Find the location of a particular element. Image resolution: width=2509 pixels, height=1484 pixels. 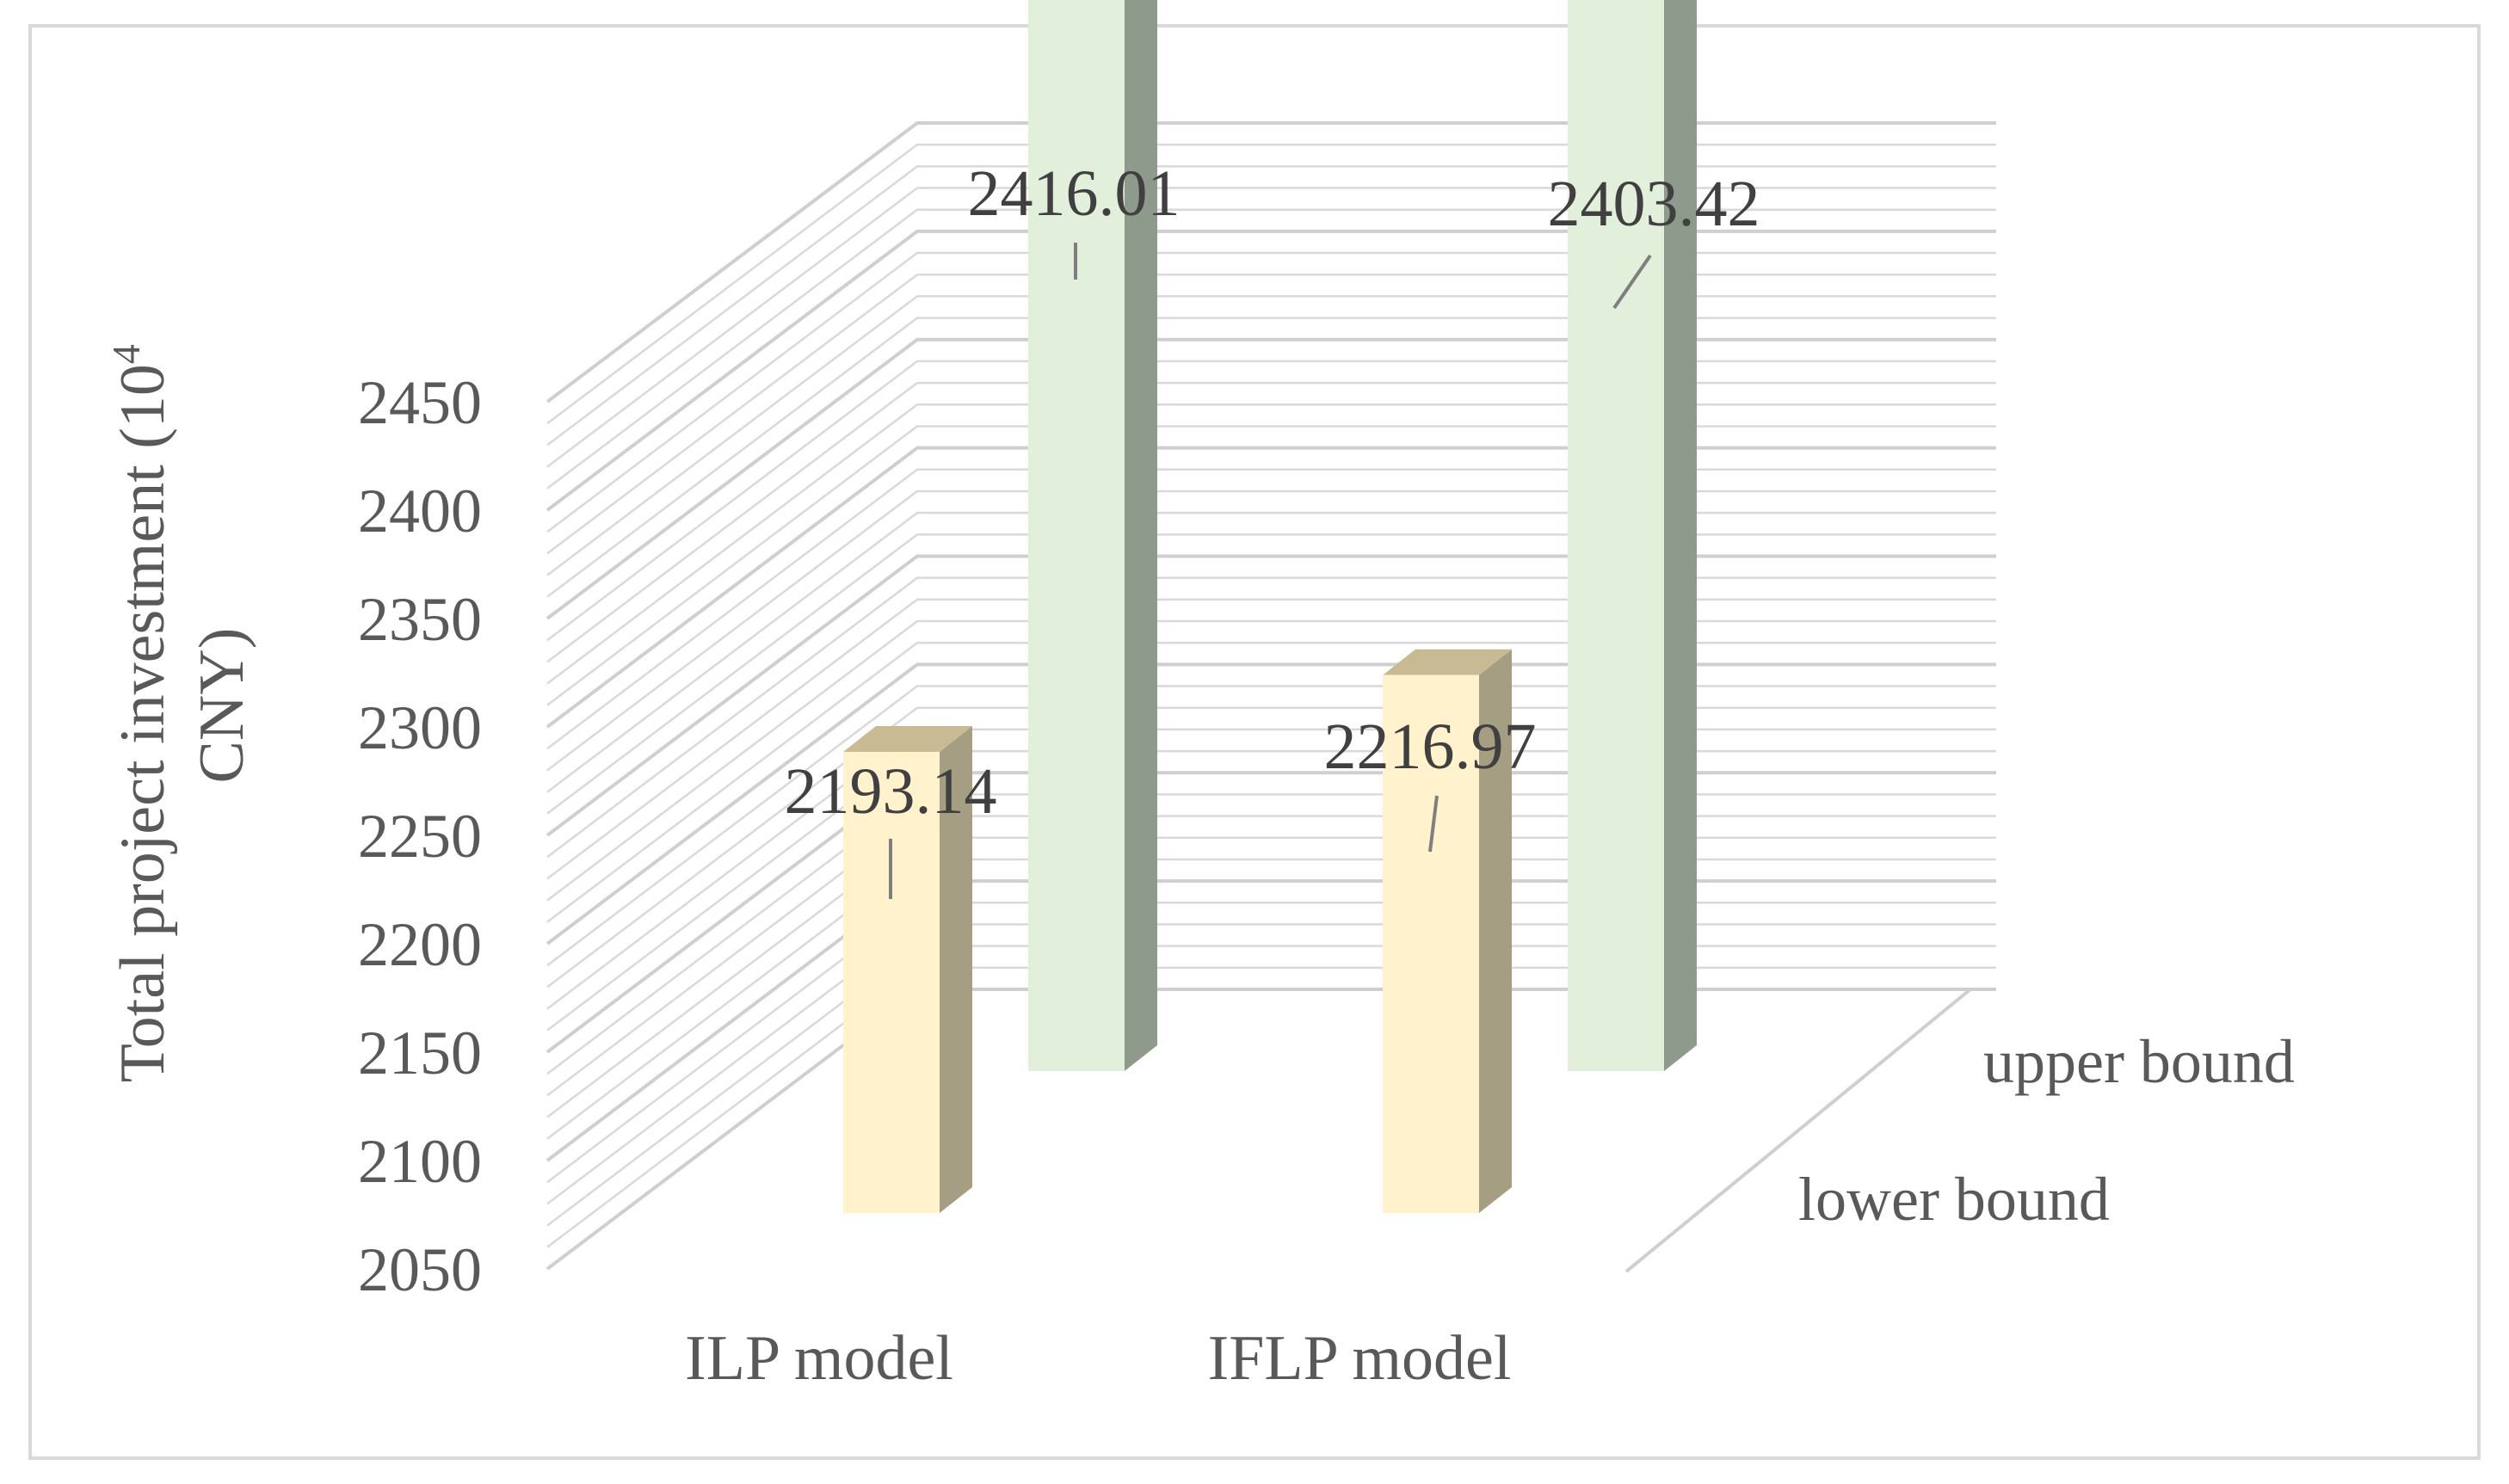

x-axis-category-labels: ILP model IFLP model is located at coordinates (1098, 1358).